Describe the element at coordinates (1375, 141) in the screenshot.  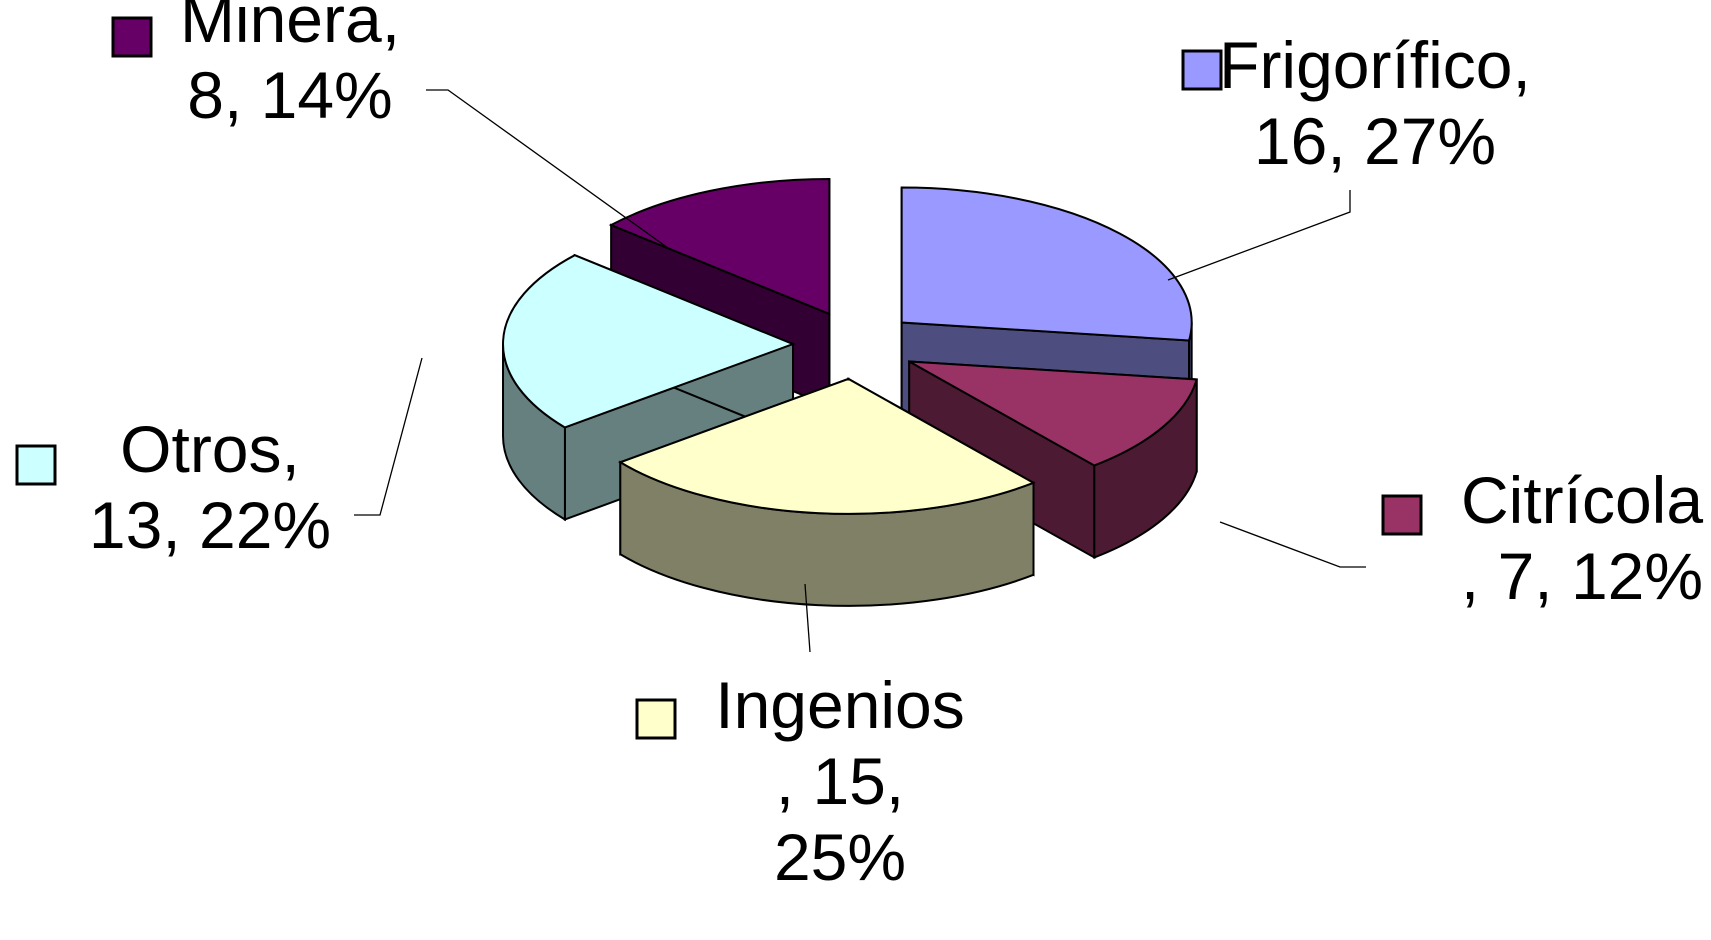
I see `data-label-line: 16, 27%` at that location.